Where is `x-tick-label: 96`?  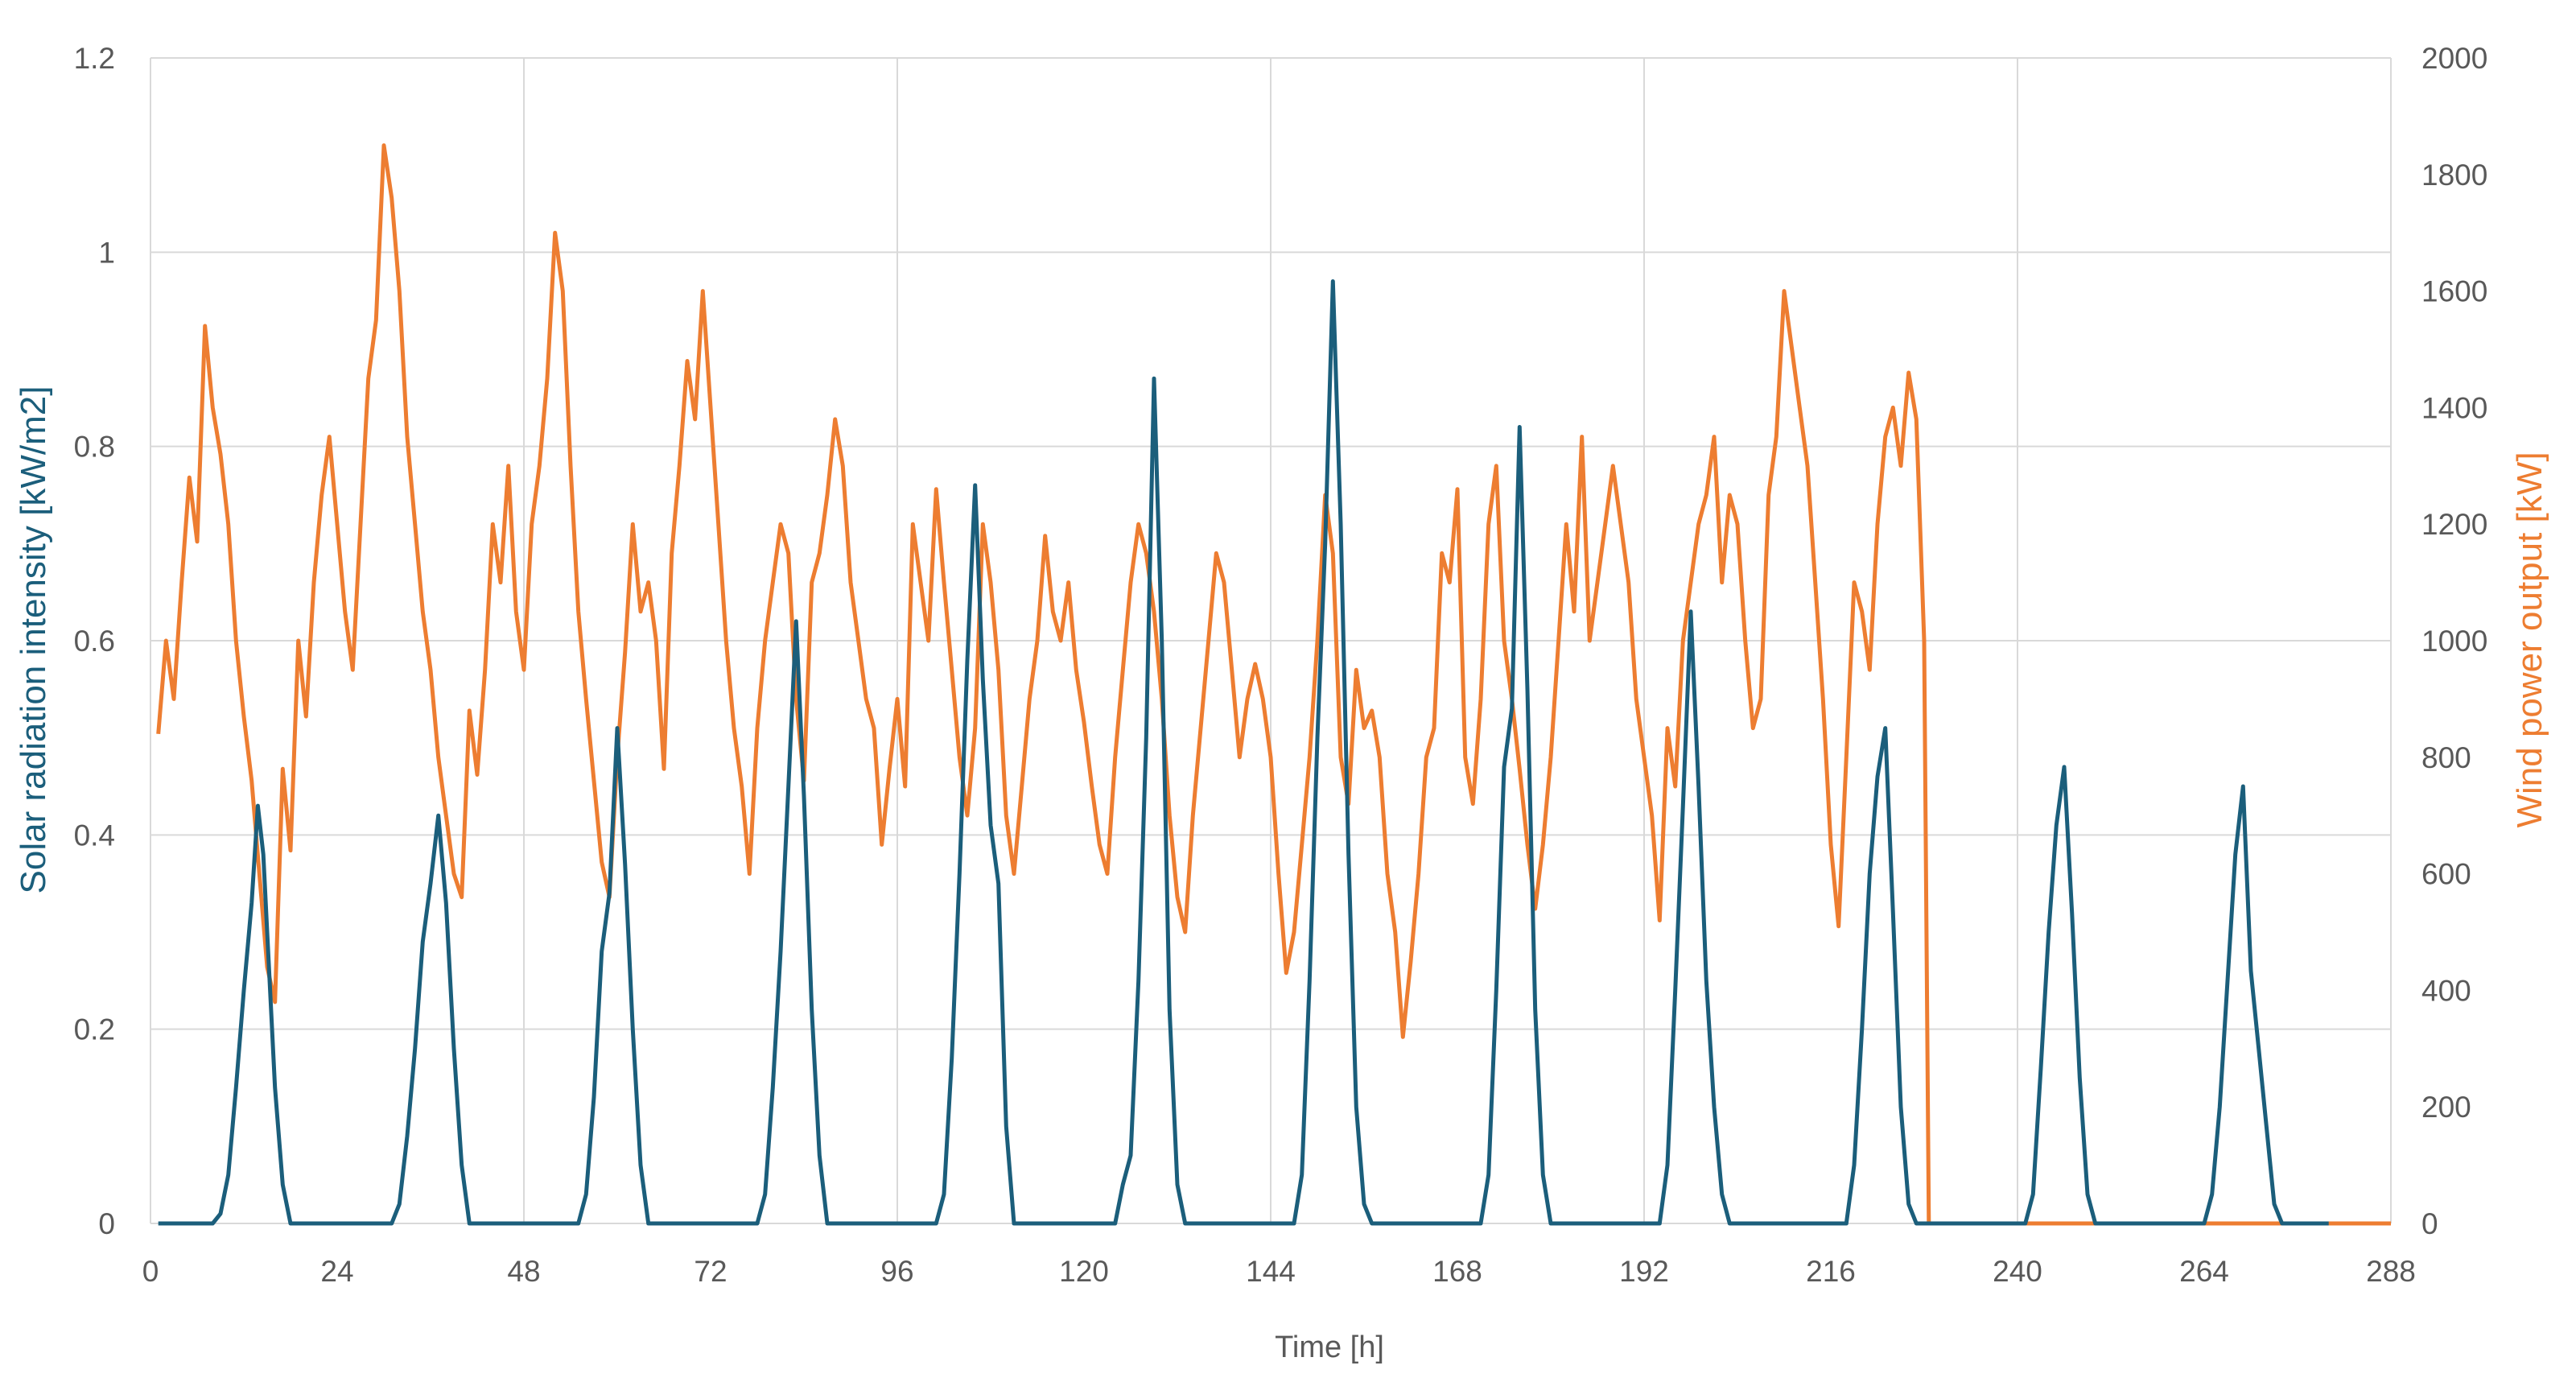 x-tick-label: 96 is located at coordinates (896, 1271).